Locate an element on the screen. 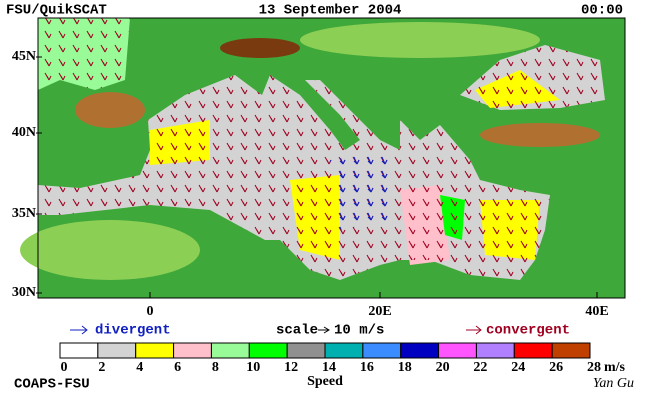  convergent-label: convergent is located at coordinates (528, 331).